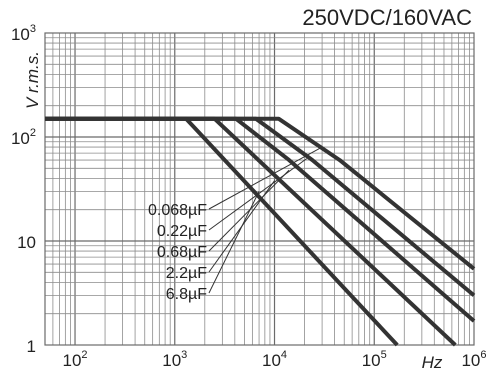 This screenshot has width=498, height=375. What do you see at coordinates (31, 346) in the screenshot?
I see `y-tick-label: 1` at bounding box center [31, 346].